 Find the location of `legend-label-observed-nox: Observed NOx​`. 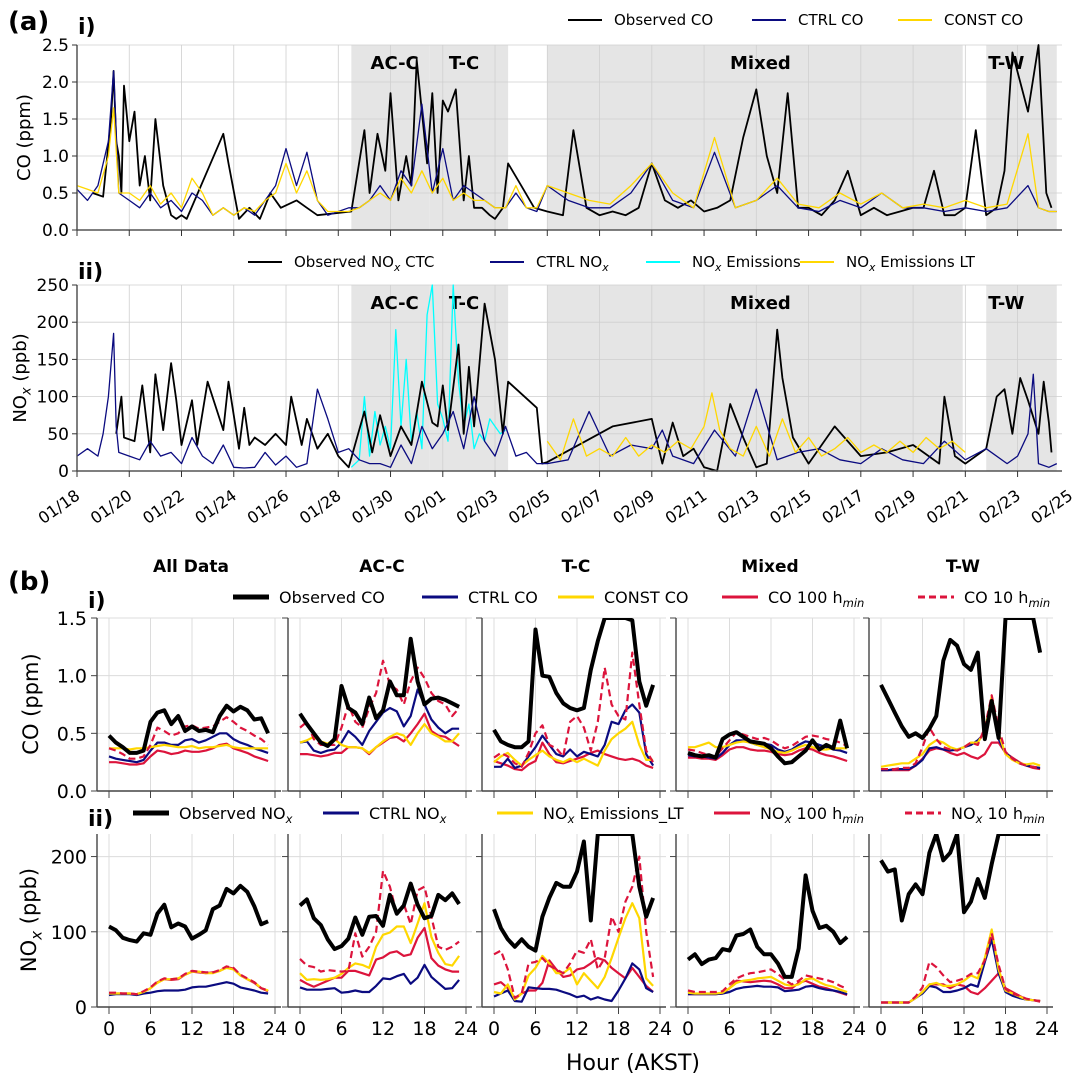

legend-label-observed-nox: Observed NOx​ is located at coordinates (236, 815).